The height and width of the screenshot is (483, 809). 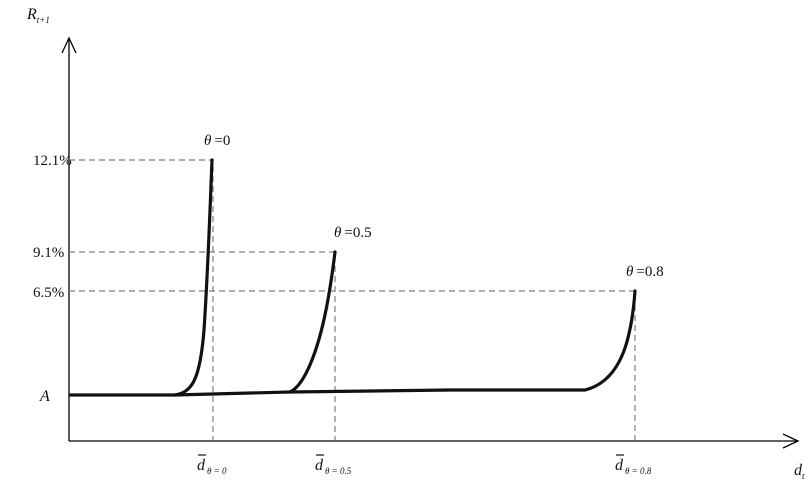 I want to click on x-axis-arrow-icon, so click(x=791, y=441).